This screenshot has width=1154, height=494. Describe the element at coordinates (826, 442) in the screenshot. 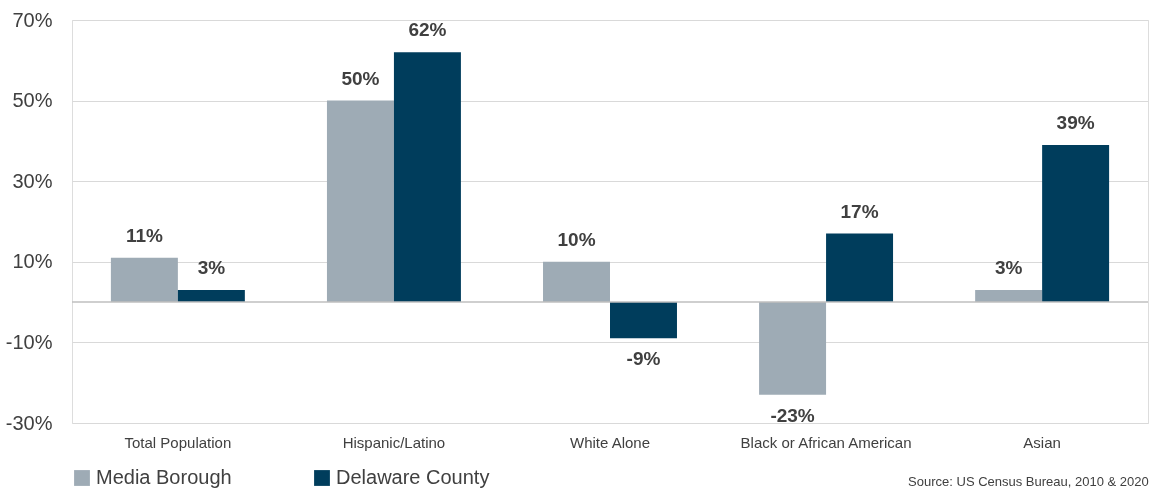

I see `x-tick-label: Black or African American` at that location.